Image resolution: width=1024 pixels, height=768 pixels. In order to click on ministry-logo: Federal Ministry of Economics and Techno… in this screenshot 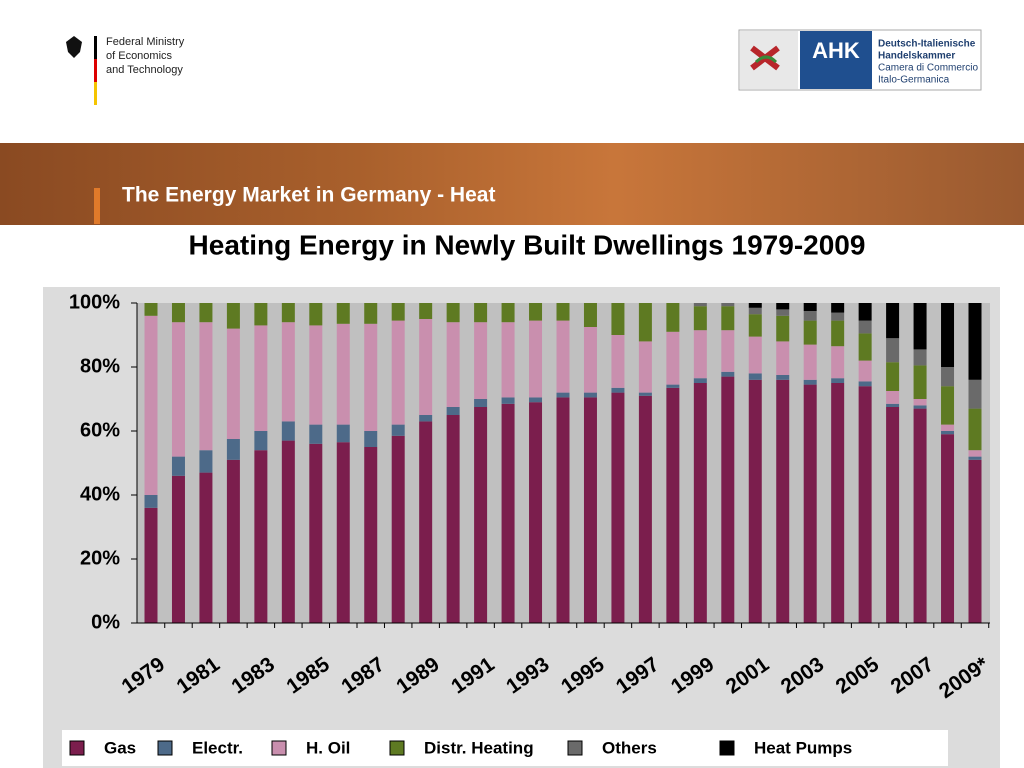, I will do `click(125, 70)`.